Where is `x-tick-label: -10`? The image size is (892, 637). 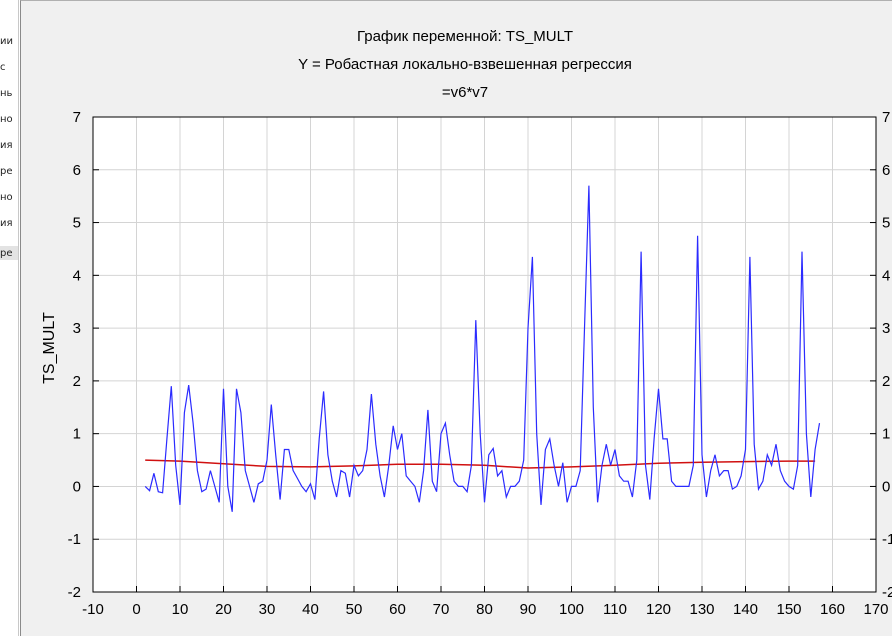
x-tick-label: -10 is located at coordinates (93, 609).